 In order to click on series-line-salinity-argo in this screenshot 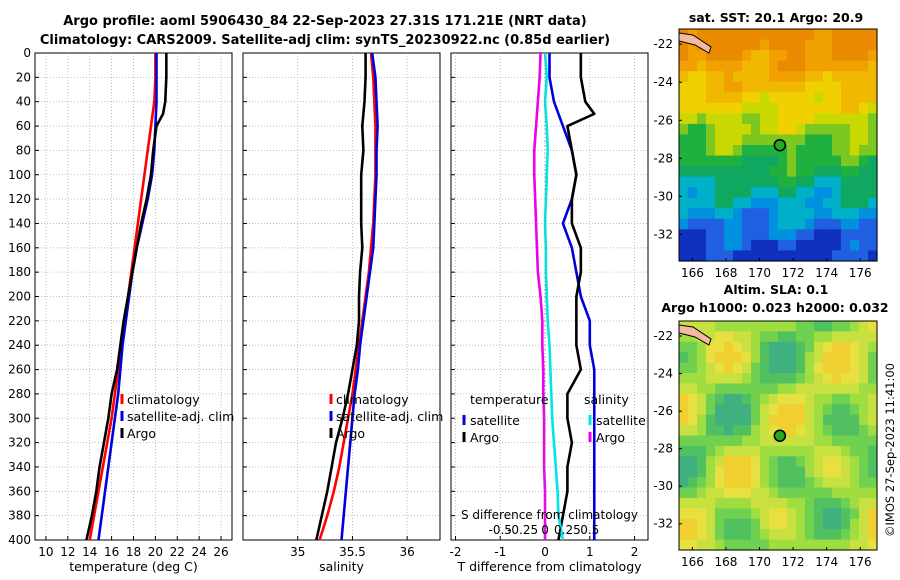, I will do `click(539, 296)`.